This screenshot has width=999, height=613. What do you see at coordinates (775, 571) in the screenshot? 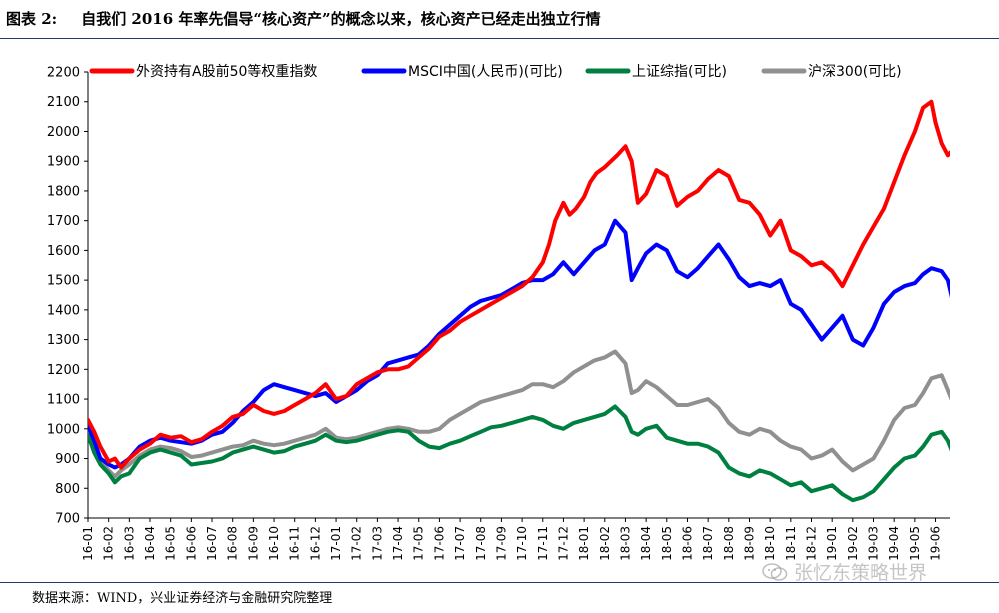
I see `wechat-icon` at bounding box center [775, 571].